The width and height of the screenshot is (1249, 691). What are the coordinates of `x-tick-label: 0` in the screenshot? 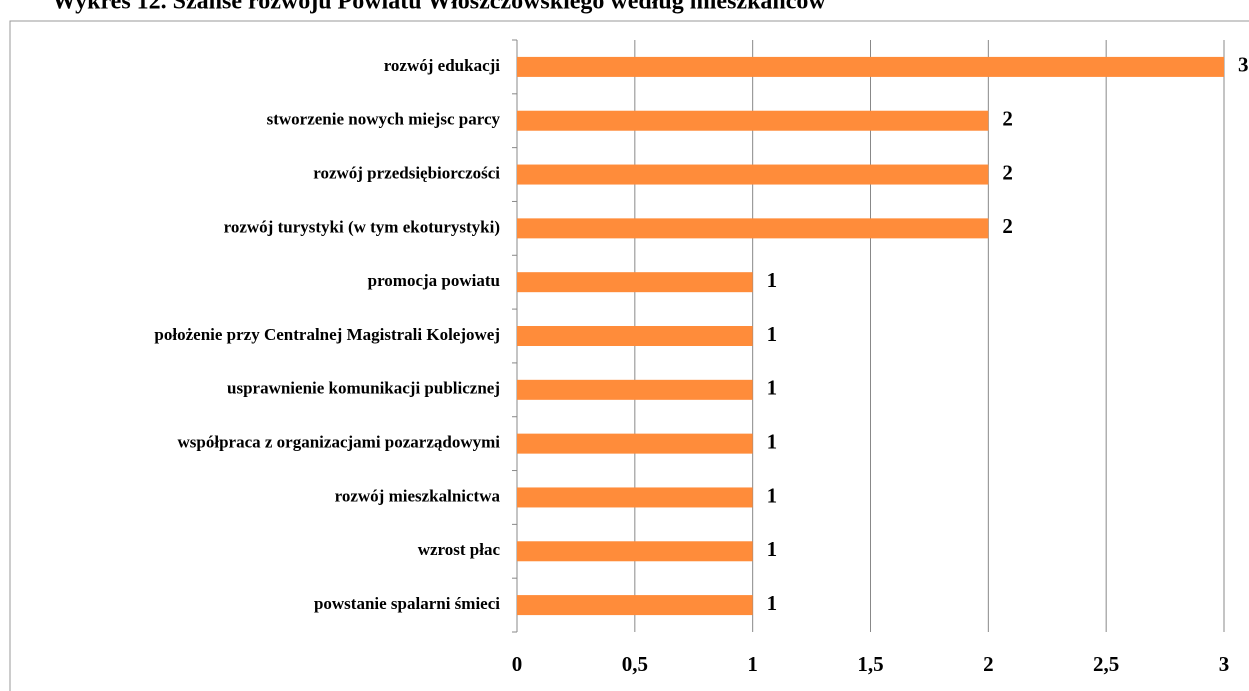 It's located at (517, 664).